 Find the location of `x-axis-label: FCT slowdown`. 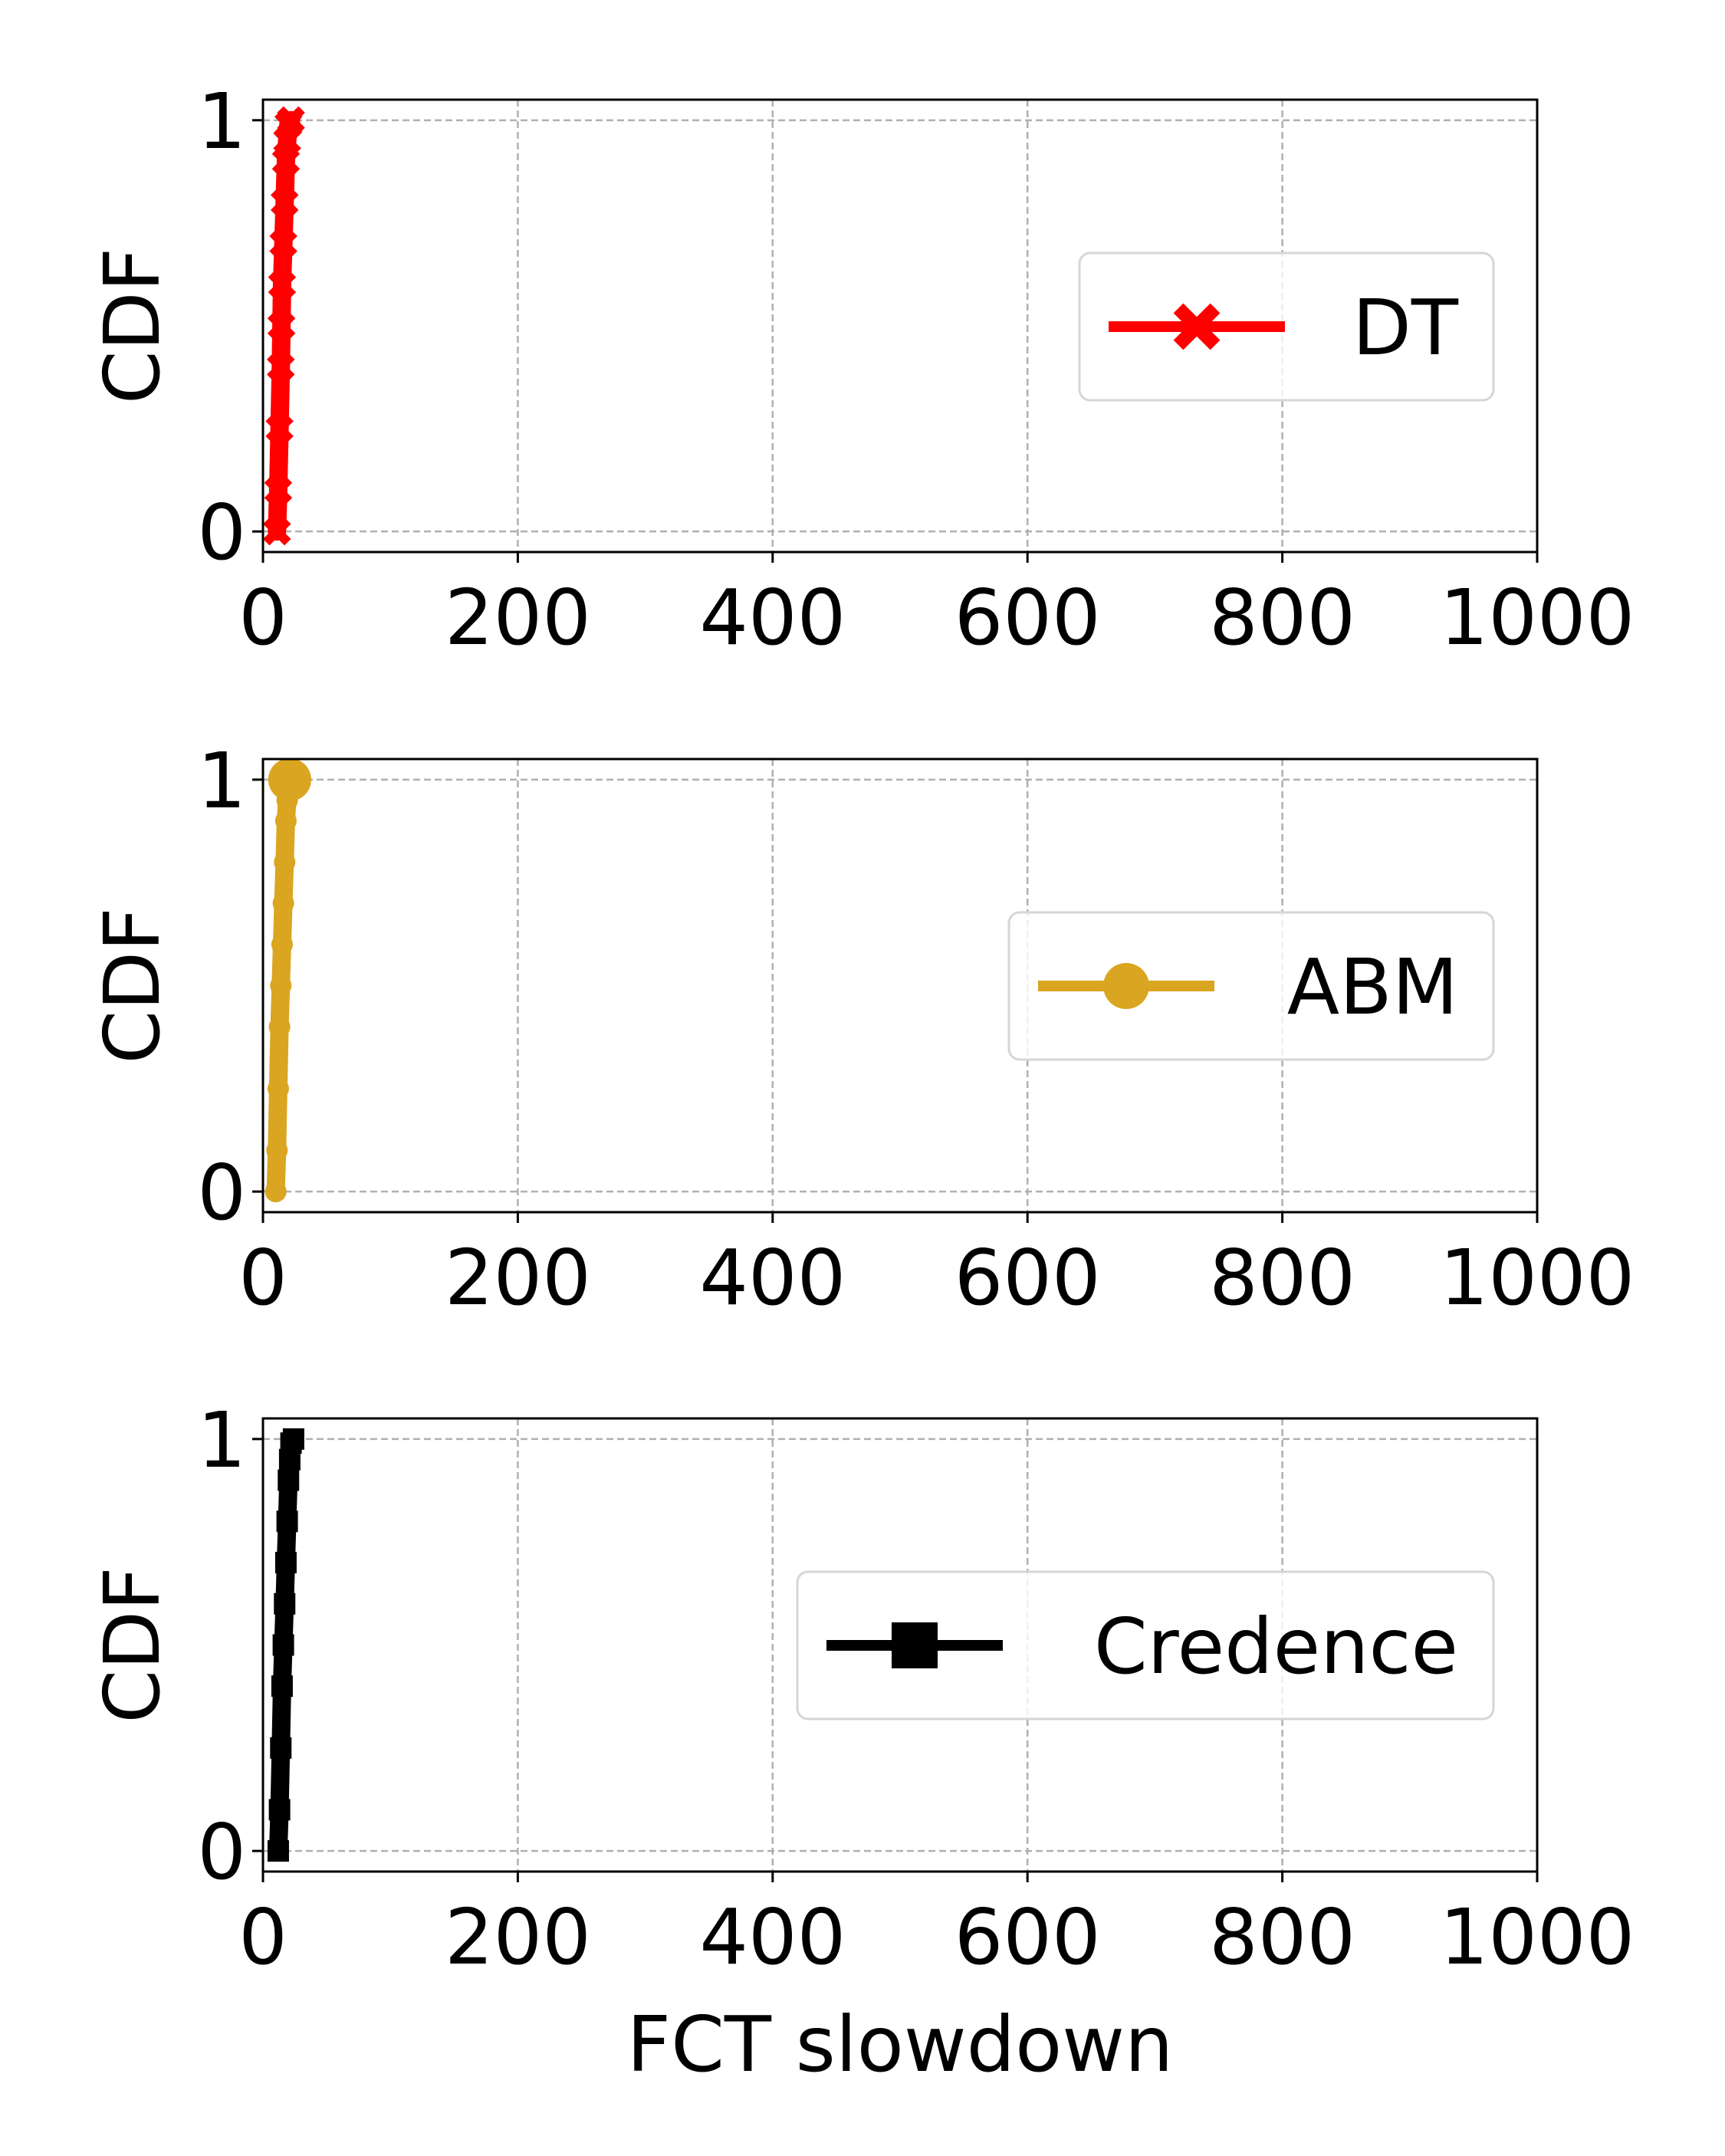

x-axis-label: FCT slowdown is located at coordinates (900, 2044).